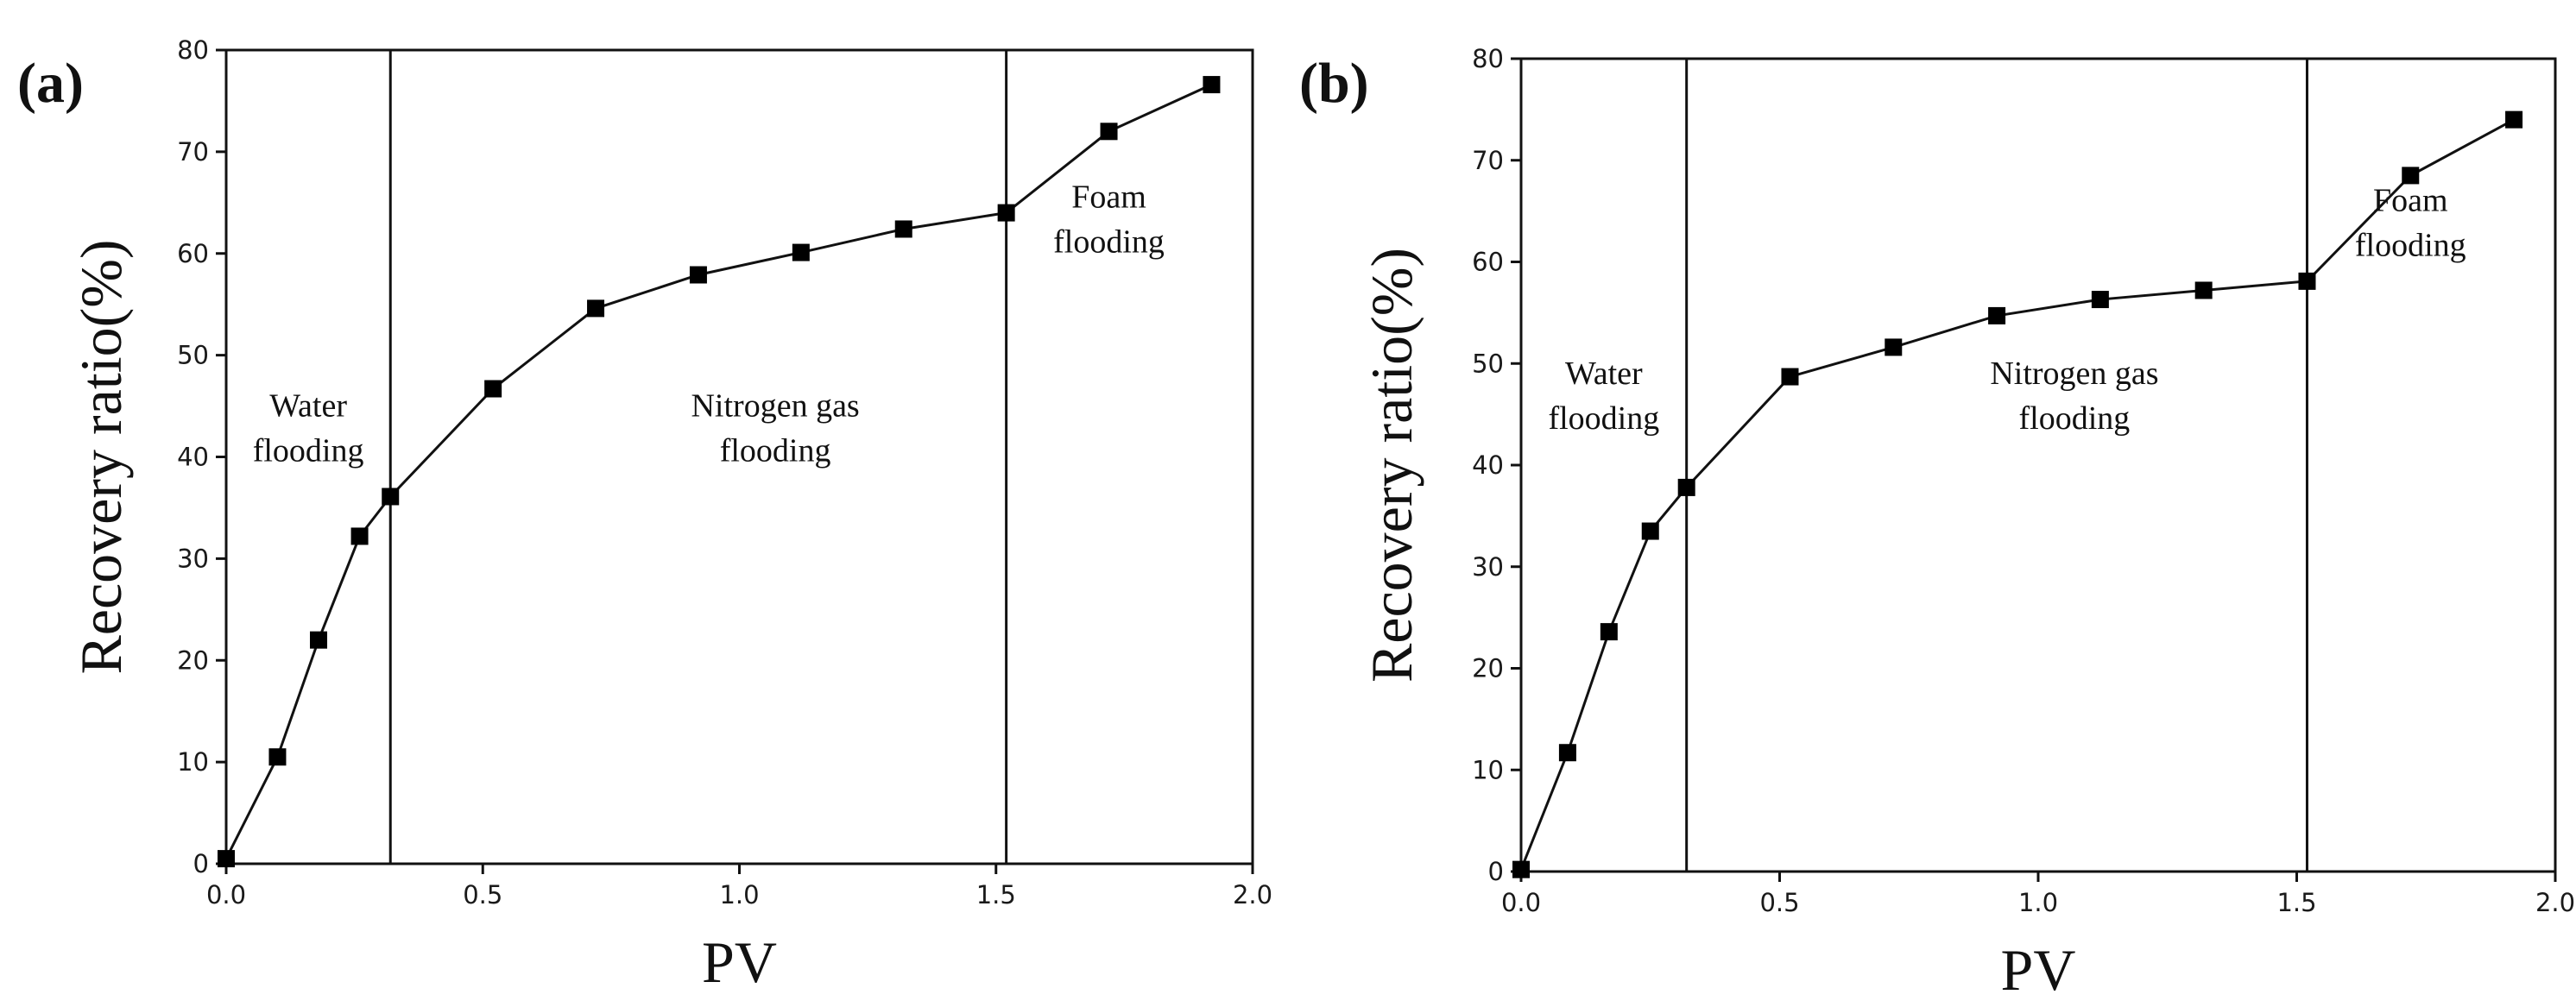 The height and width of the screenshot is (1007, 2576). I want to click on panel-label: (a), so click(50, 84).